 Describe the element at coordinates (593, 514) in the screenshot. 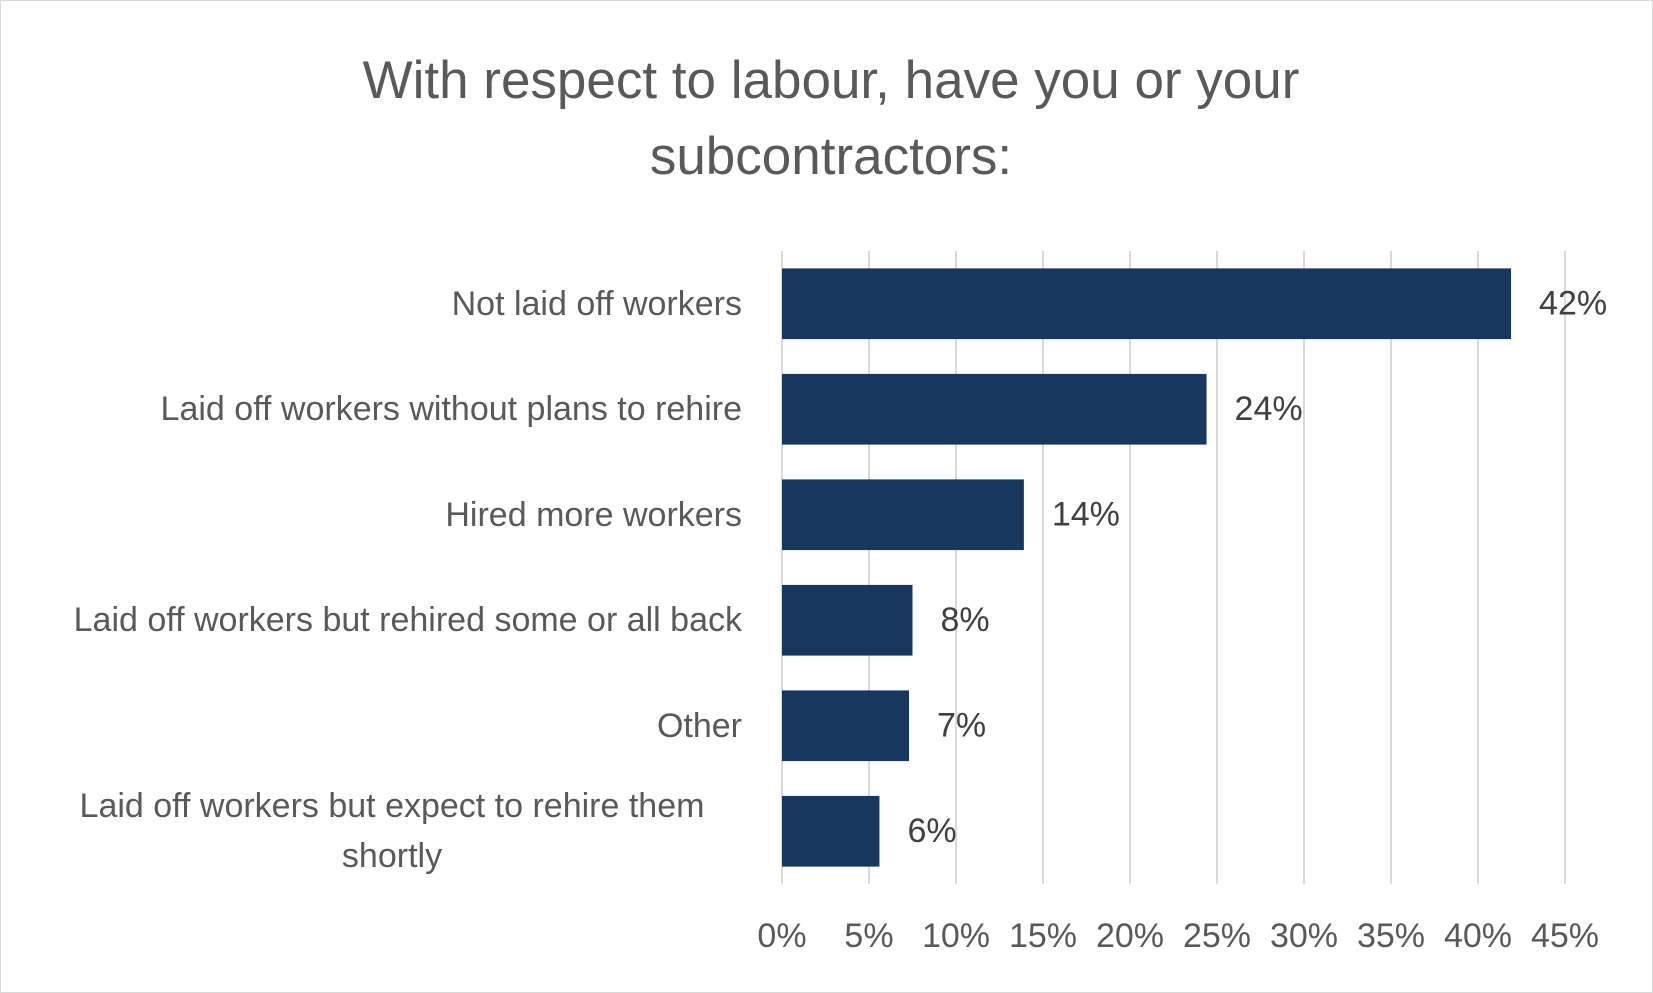

I see `y-tick-label: Hired more workers` at that location.